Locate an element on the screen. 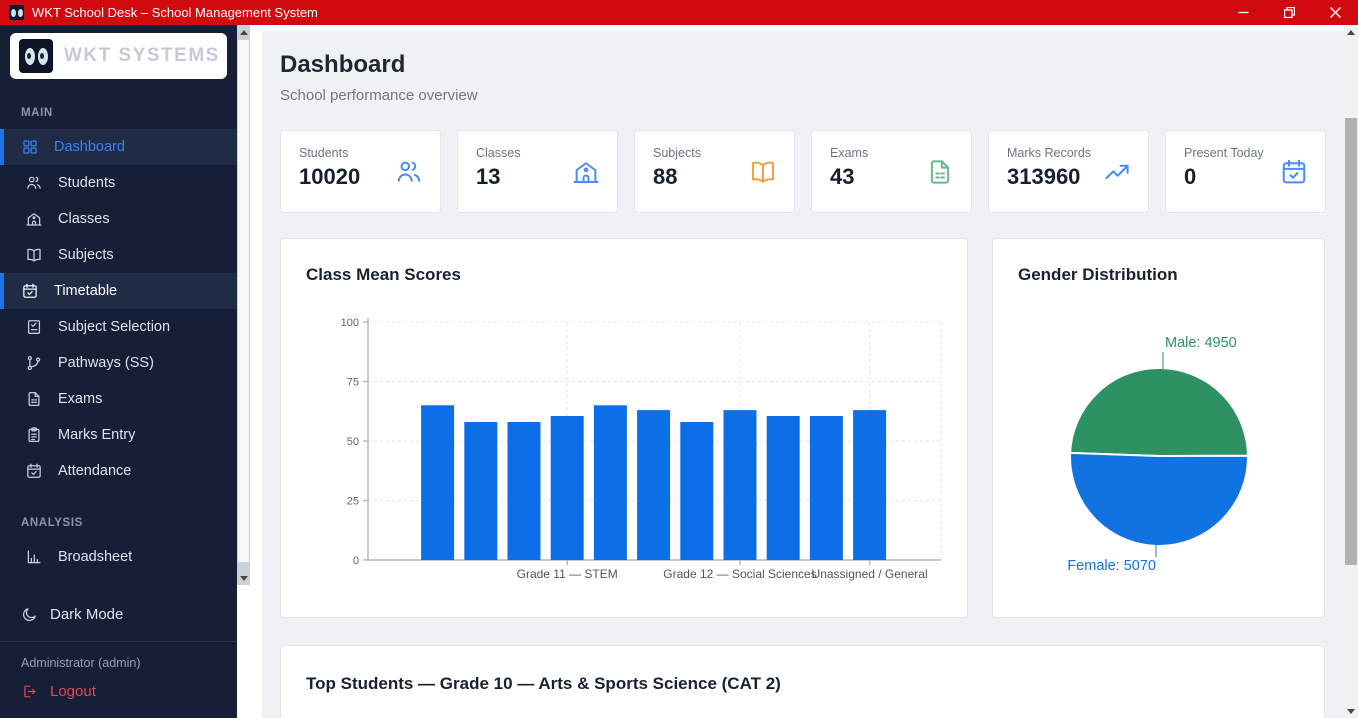 The width and height of the screenshot is (1358, 718). sidebar-item-subject-selection: Subject Selection is located at coordinates (118, 327).